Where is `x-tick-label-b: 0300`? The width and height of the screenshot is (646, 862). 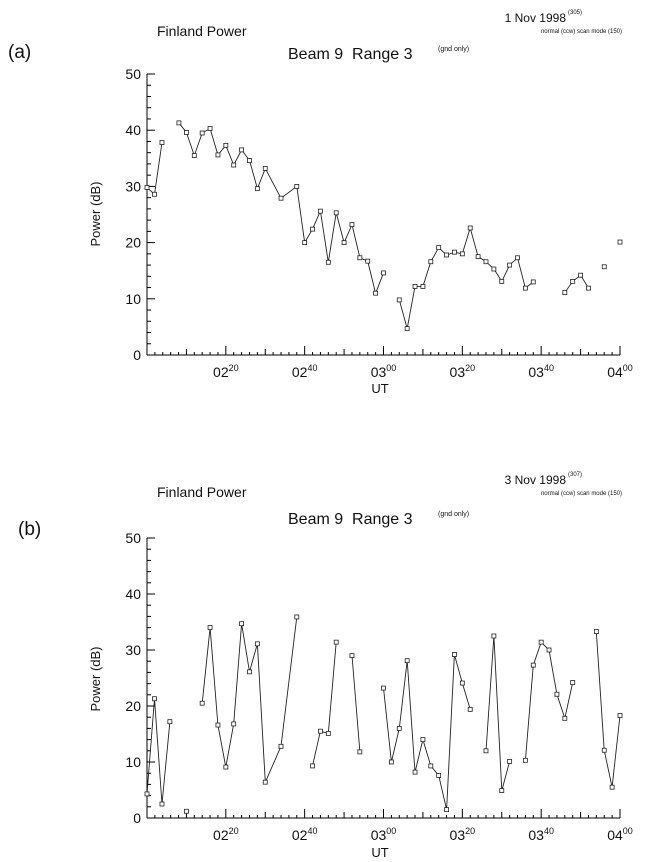
x-tick-label-b: 0300 is located at coordinates (384, 834).